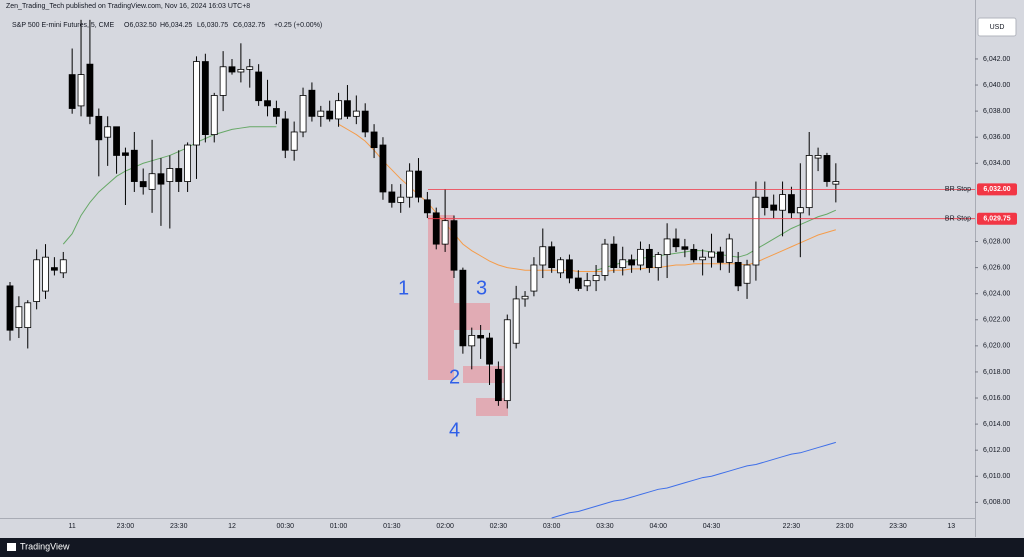 The image size is (1024, 557). What do you see at coordinates (658, 526) in the screenshot?
I see `x-tick-label: 04:00` at bounding box center [658, 526].